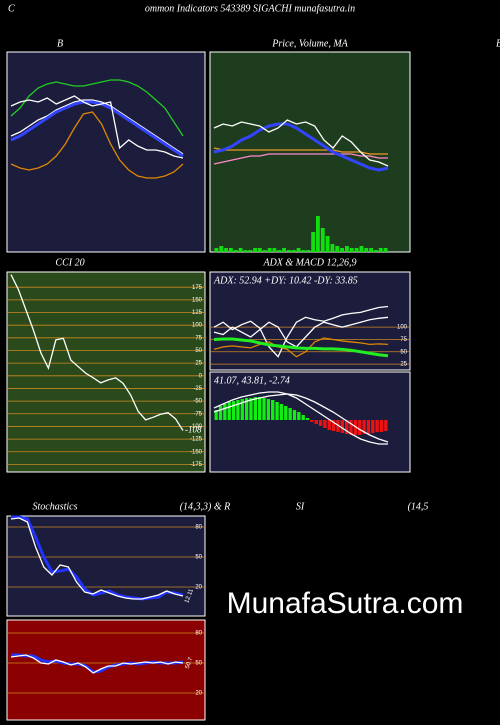 The height and width of the screenshot is (725, 500). What do you see at coordinates (252, 380) in the screenshot?
I see `panel-label: 41.07, 43.81, -2.74` at bounding box center [252, 380].